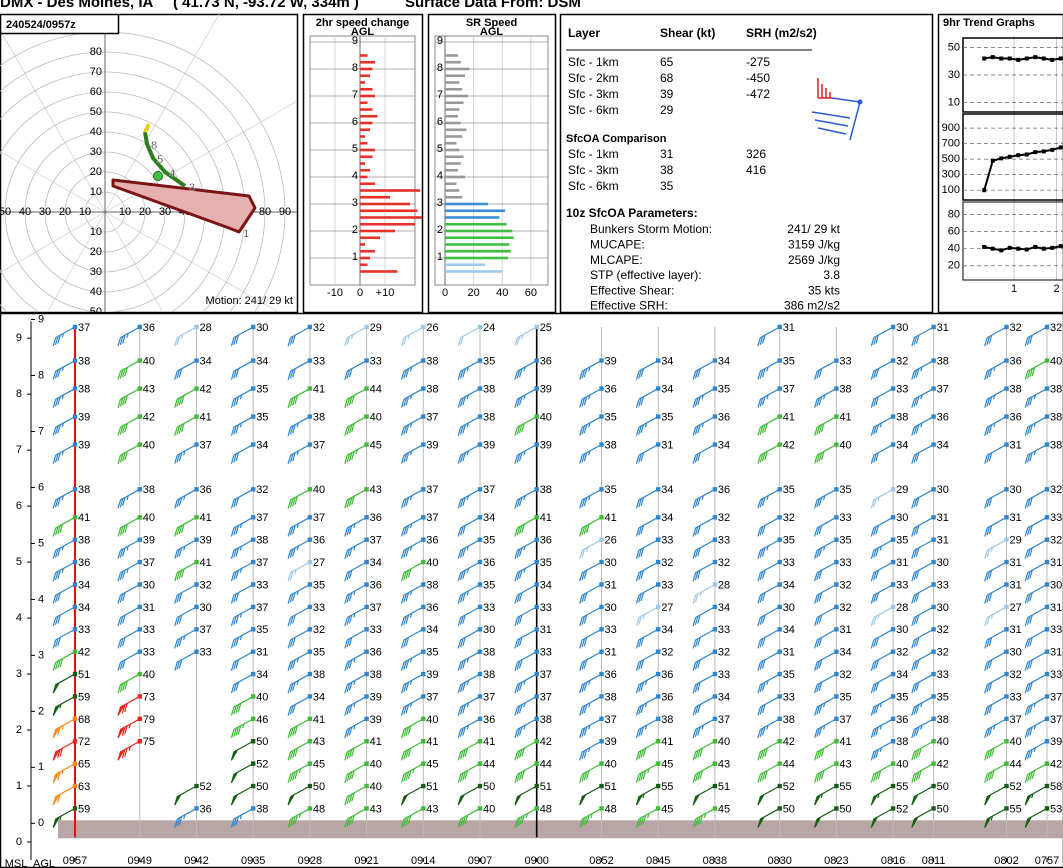  I want to click on y-tick-label: 9, so click(41, 319).